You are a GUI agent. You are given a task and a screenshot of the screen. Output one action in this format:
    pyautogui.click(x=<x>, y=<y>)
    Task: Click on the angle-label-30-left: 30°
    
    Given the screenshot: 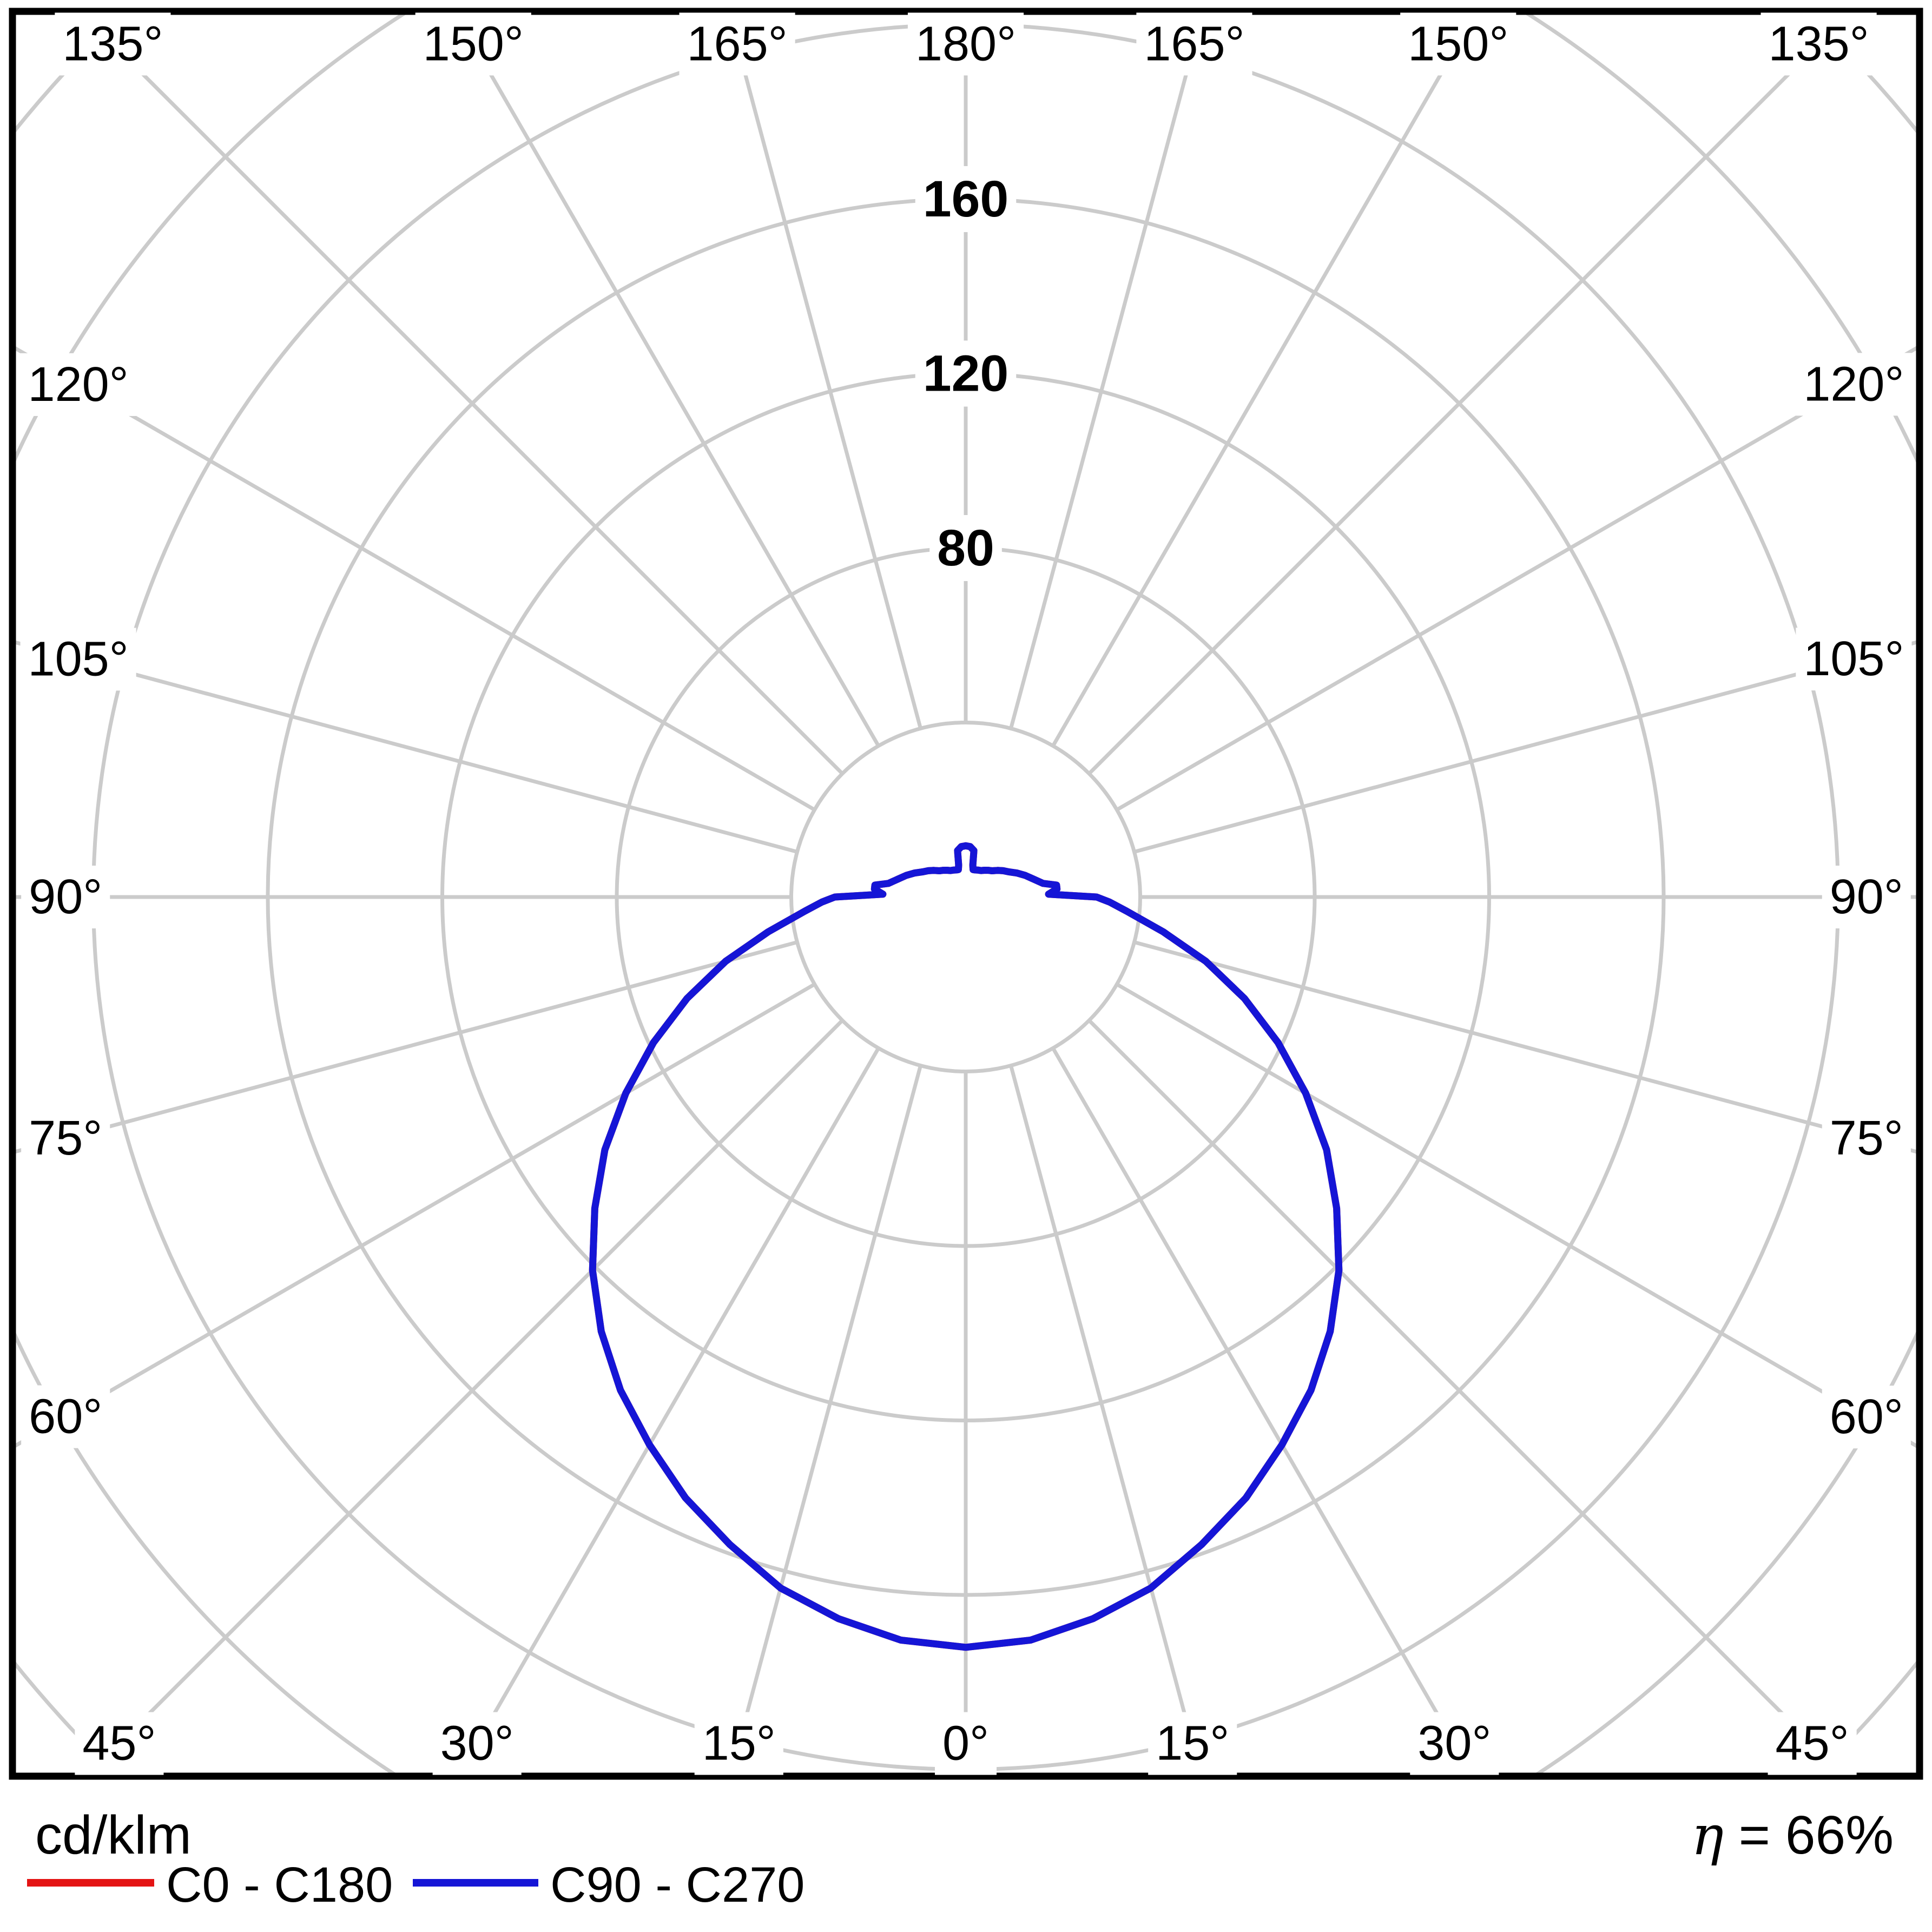 What is the action you would take?
    pyautogui.click(x=477, y=1744)
    